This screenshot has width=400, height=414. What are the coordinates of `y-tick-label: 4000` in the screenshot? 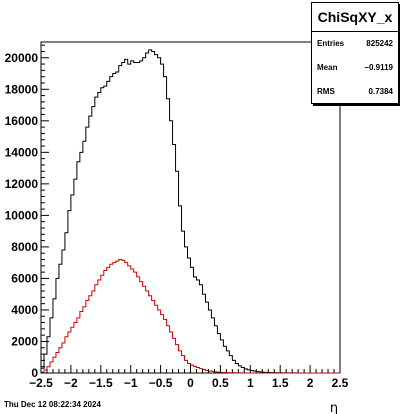 It's located at (24, 310).